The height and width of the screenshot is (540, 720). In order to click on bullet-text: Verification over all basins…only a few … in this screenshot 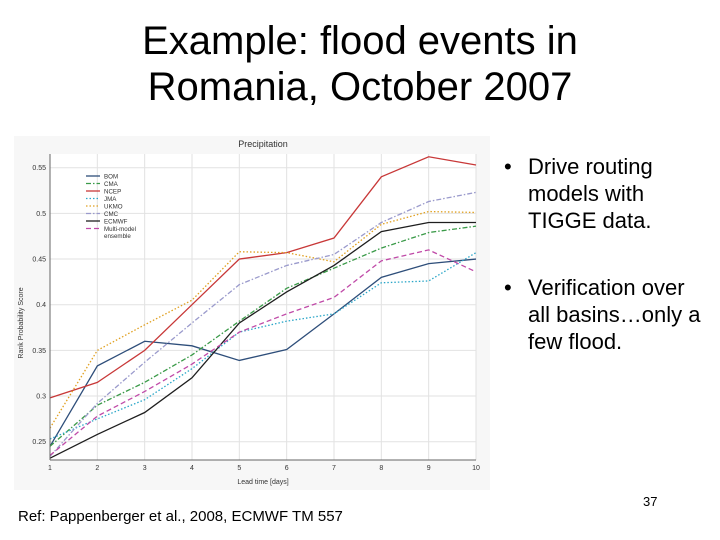, I will do `click(614, 314)`.